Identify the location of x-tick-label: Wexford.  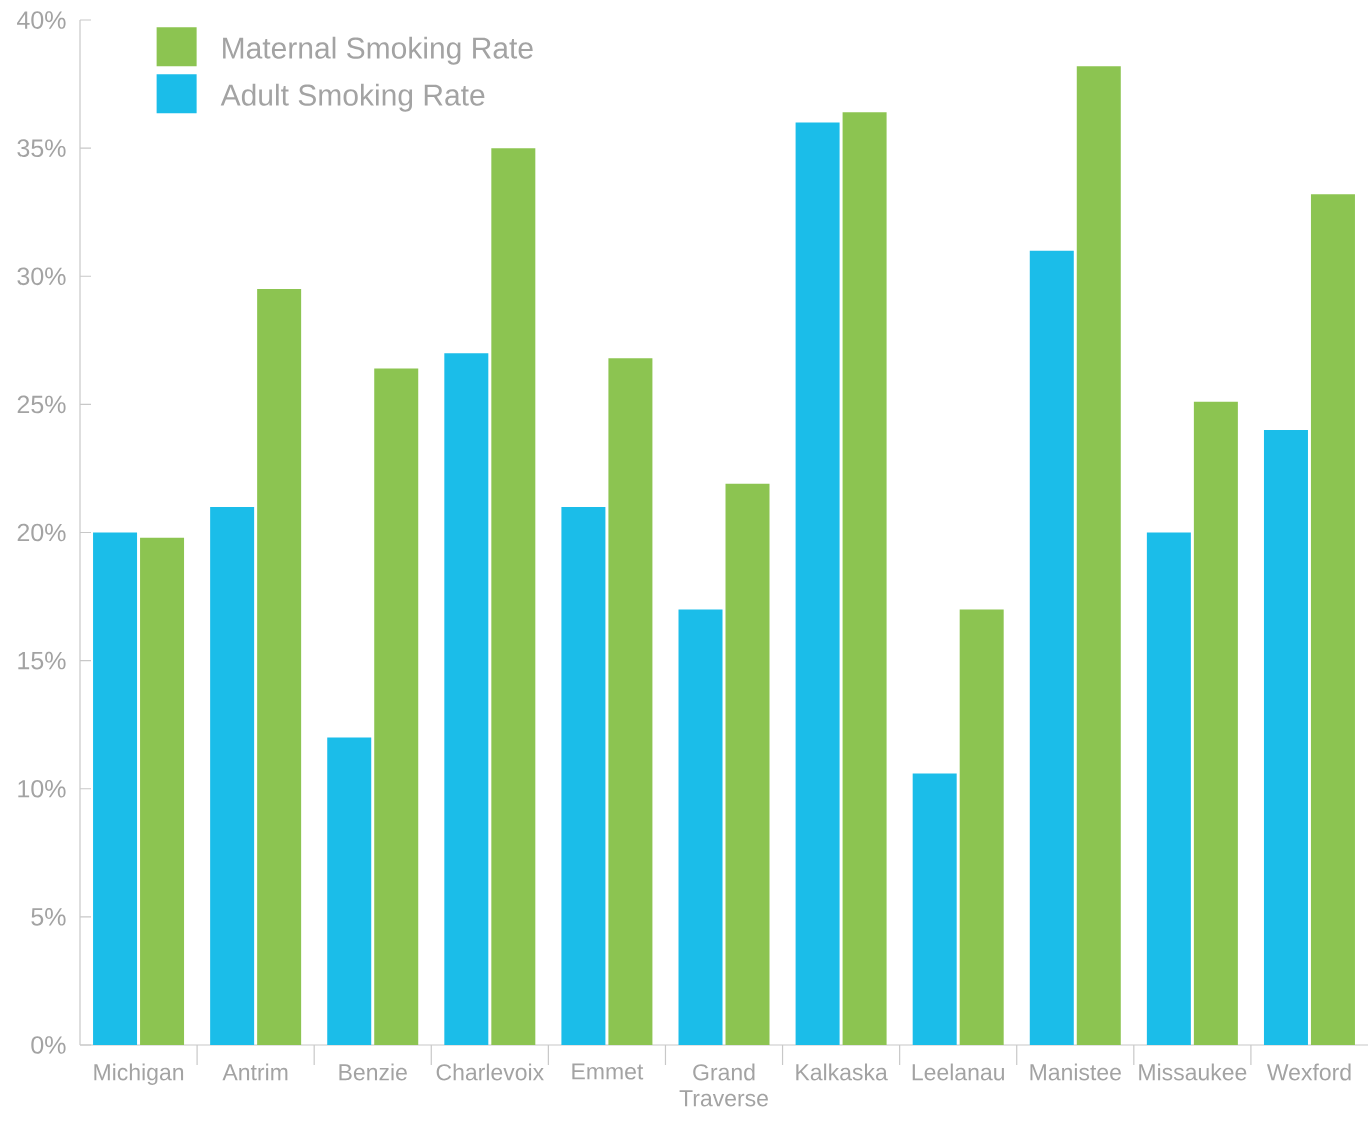
(1308, 1072).